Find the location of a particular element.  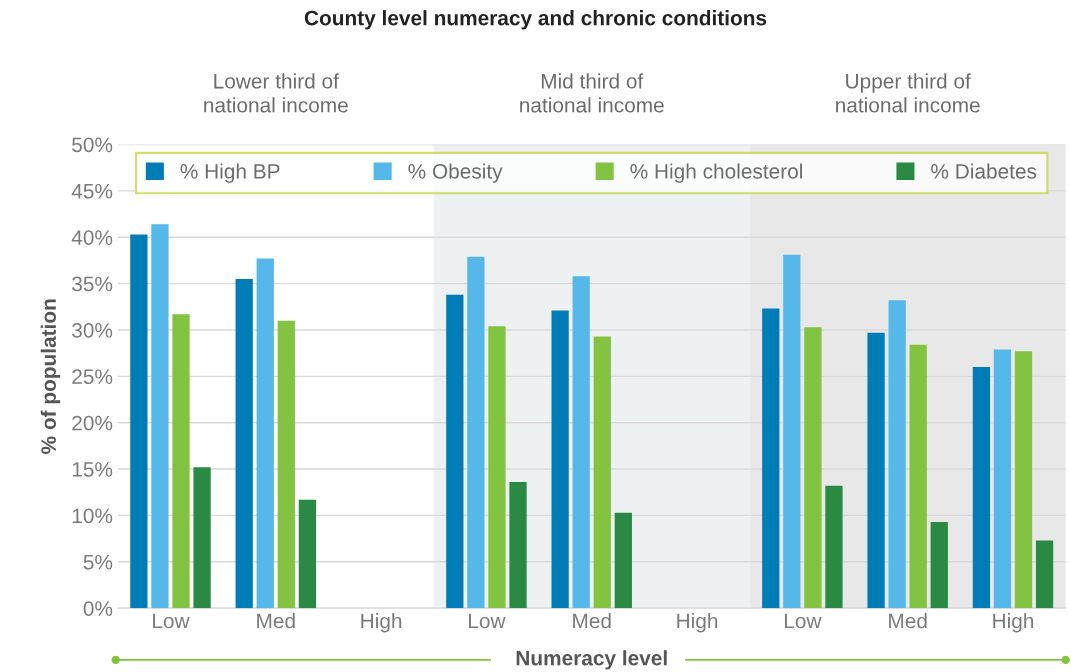

y-tick-label: 50% is located at coordinates (92, 145).